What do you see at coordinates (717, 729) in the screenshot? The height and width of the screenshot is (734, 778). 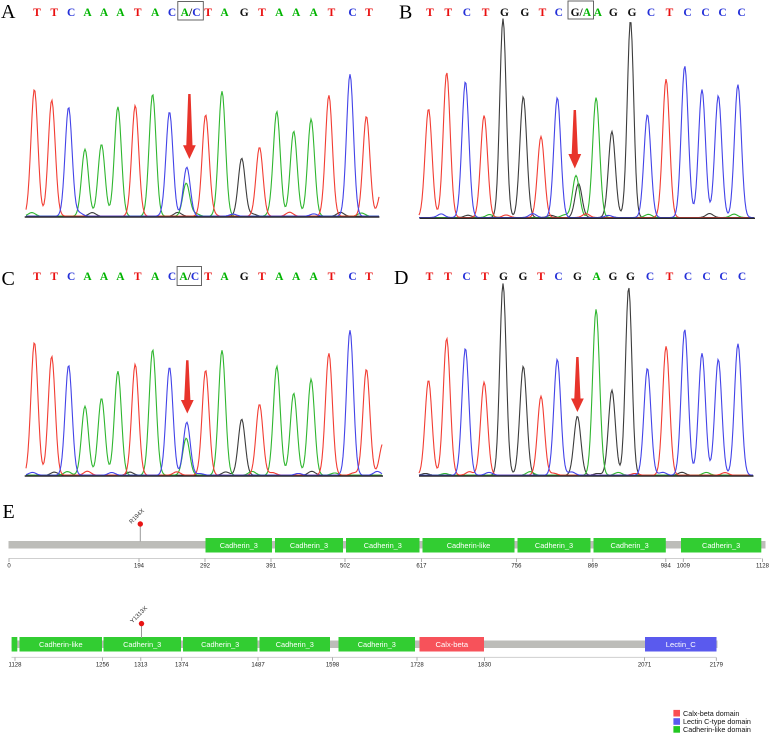 I see `svg-text: Cadherin-like domain` at bounding box center [717, 729].